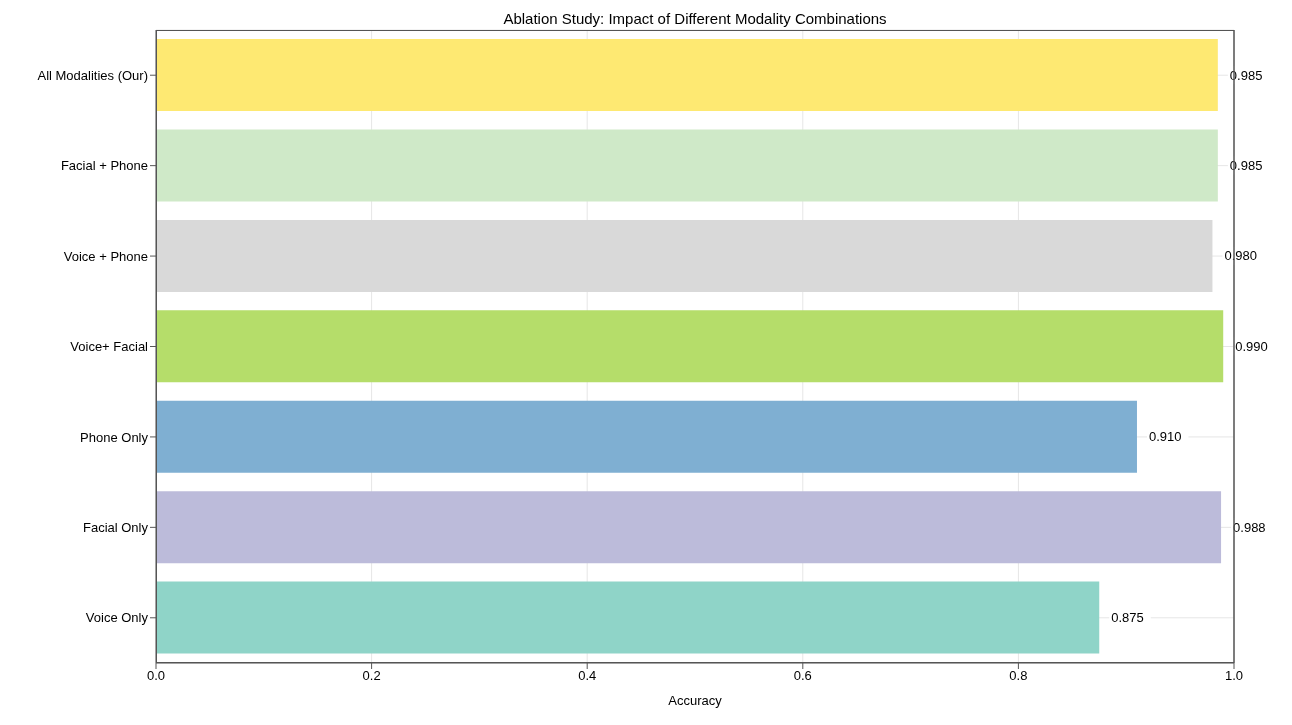 This screenshot has width=1292, height=725. I want to click on y-tick-label: Voice + Phone, so click(105, 256).